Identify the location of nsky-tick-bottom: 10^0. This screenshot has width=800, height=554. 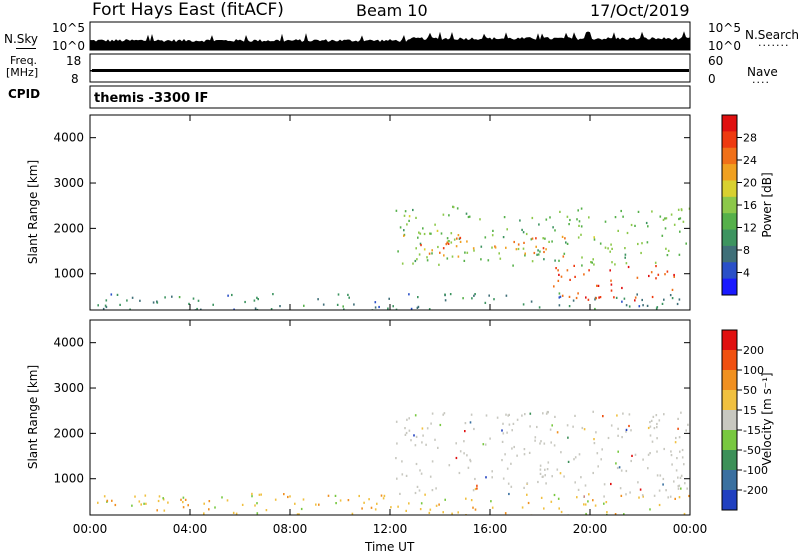
(68, 46).